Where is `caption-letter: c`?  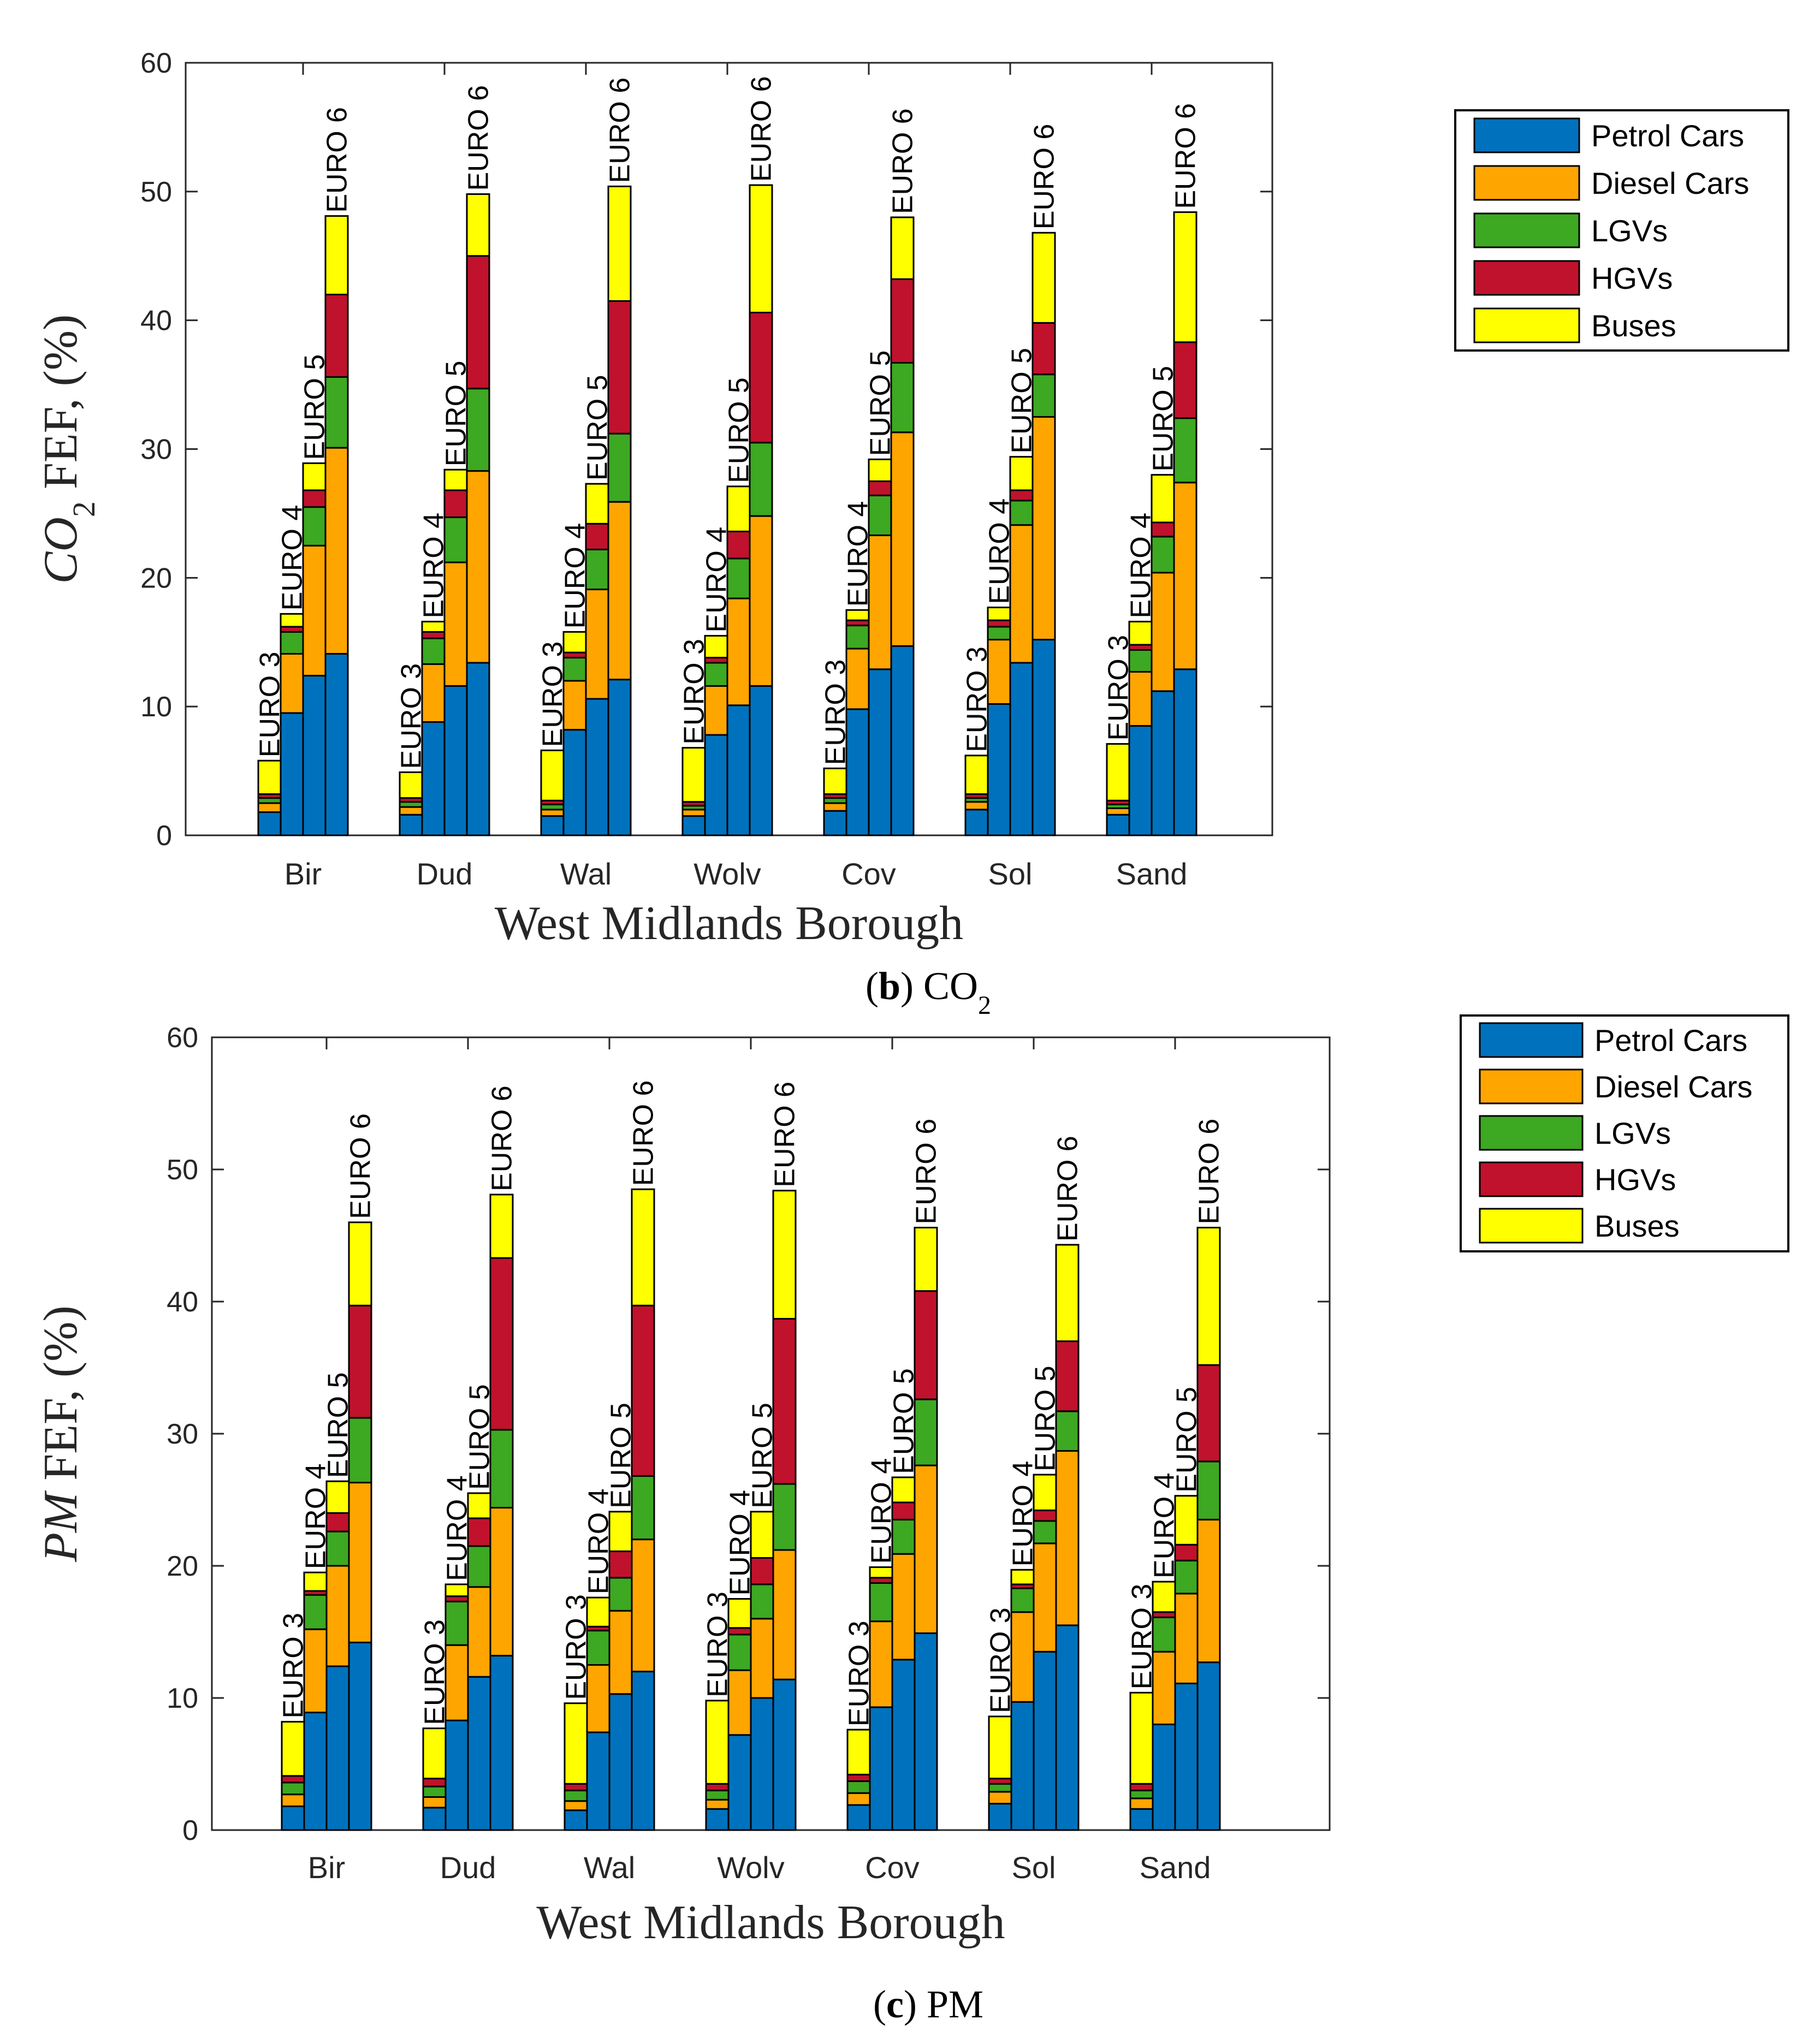
caption-letter: c is located at coordinates (895, 2004).